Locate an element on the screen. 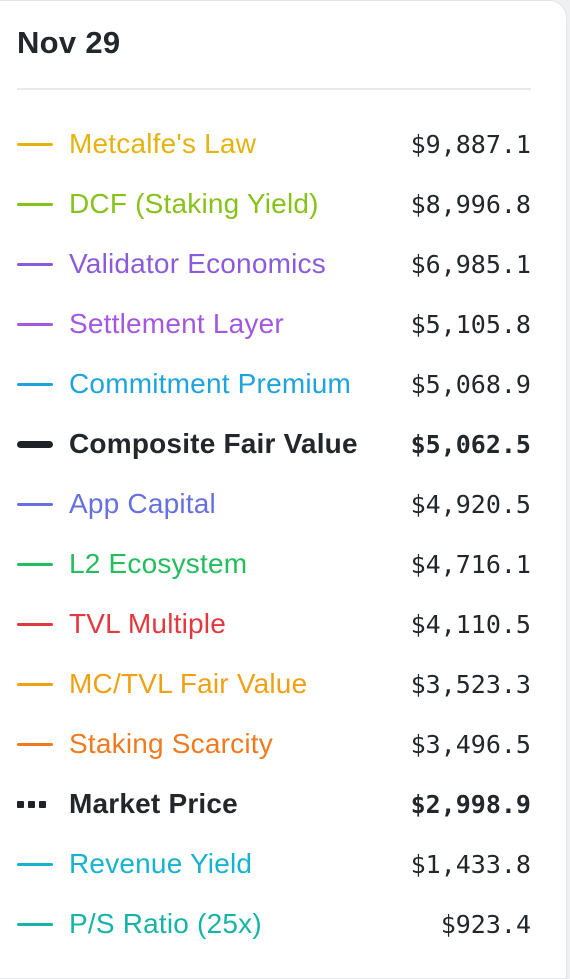  legend-item: Validator Economics $6,985.1 is located at coordinates (275, 264).